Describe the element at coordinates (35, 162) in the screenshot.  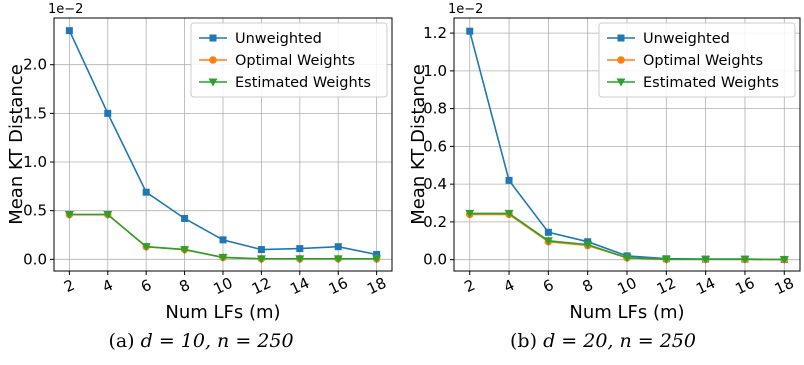
I see `chart-a-ytick-label: 1.0` at that location.